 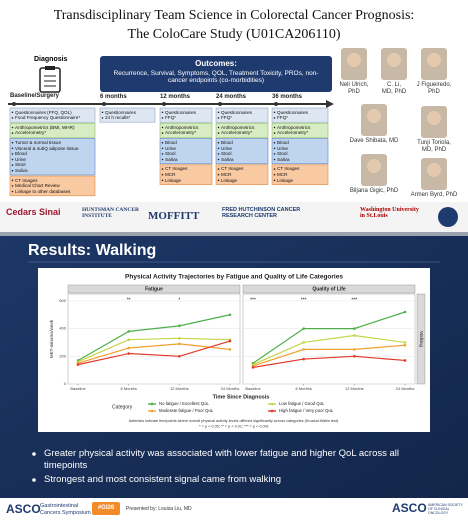 I want to click on x-tick-label: 12 Months, so click(x=354, y=388).